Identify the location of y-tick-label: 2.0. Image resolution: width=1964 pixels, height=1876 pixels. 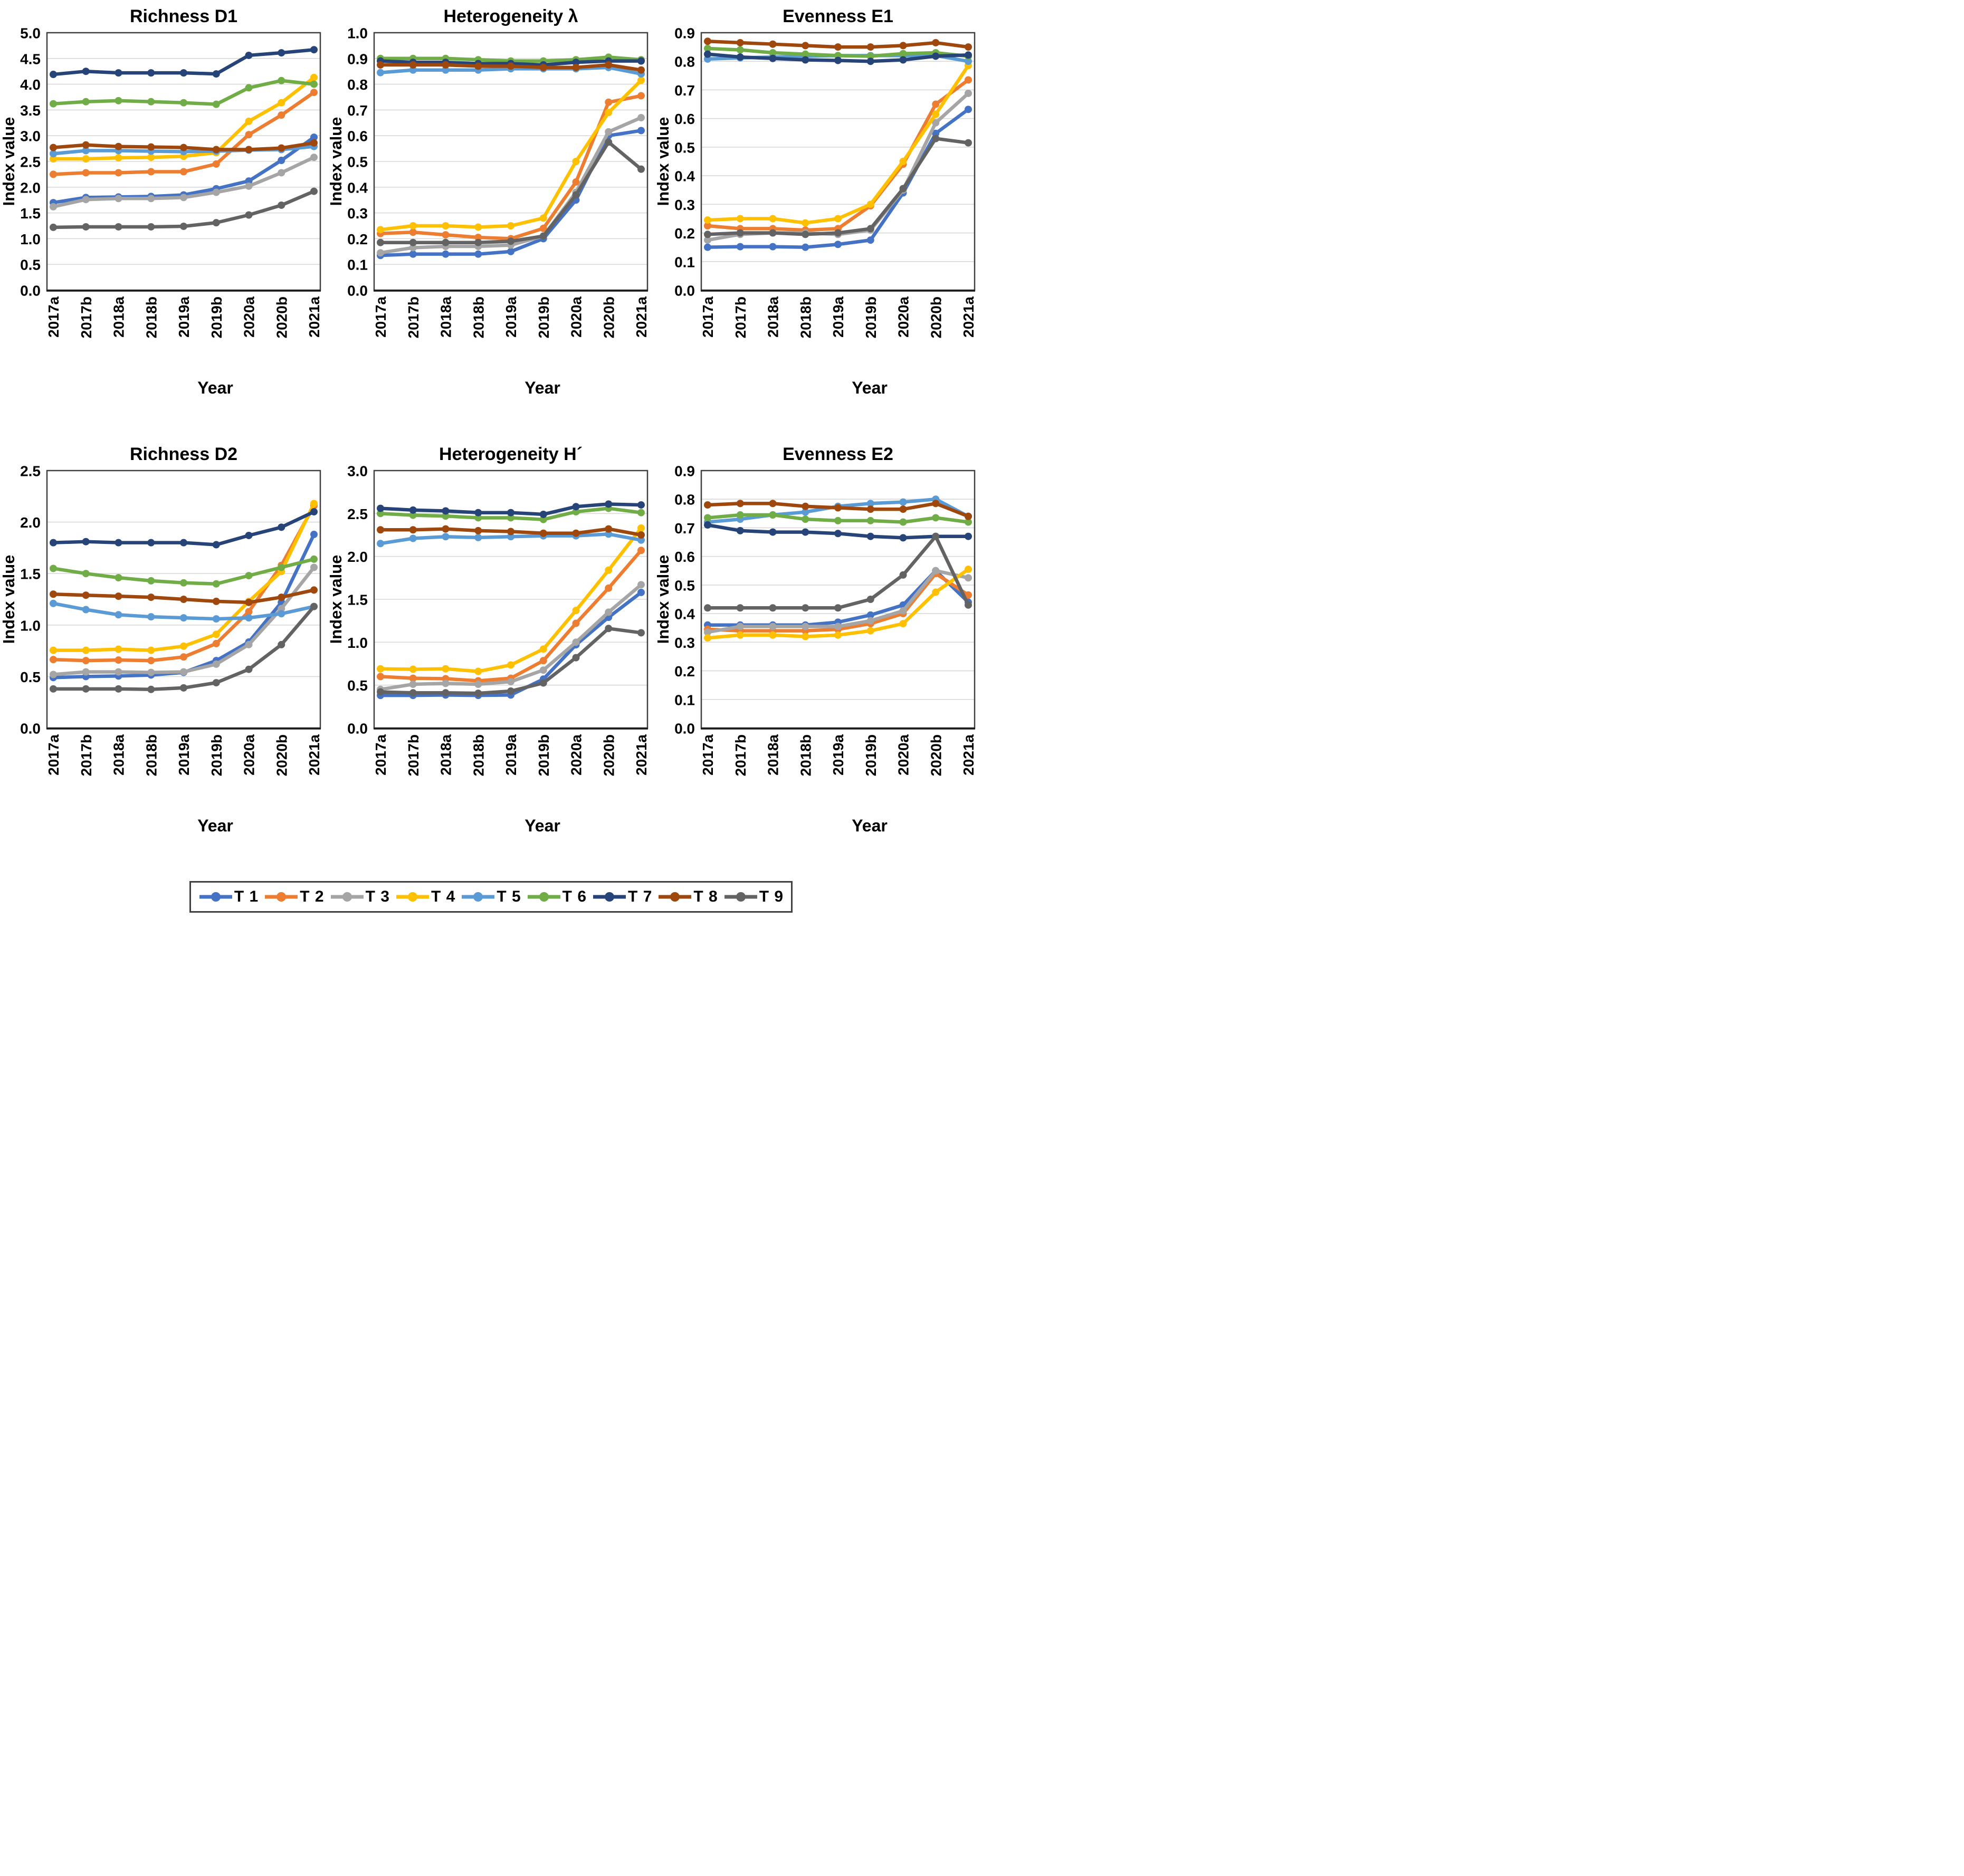
(30, 522).